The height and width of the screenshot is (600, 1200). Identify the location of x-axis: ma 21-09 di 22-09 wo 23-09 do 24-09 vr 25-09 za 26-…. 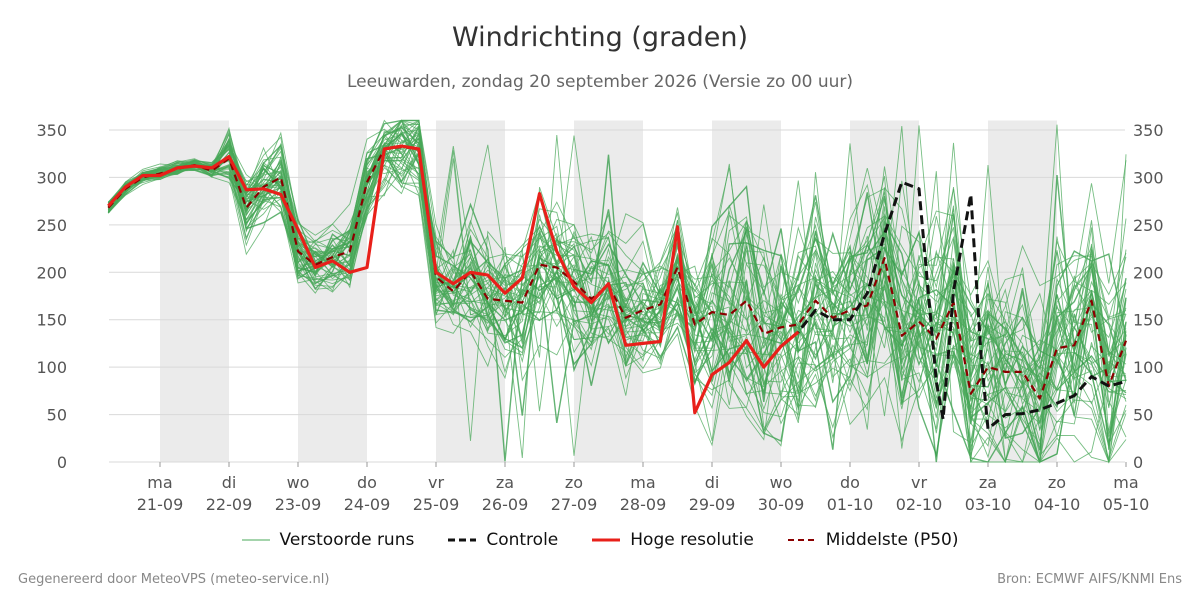
(643, 488).